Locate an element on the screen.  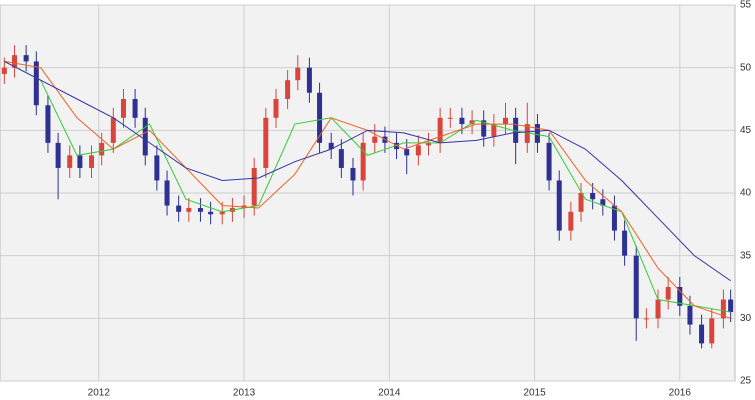
x-tick-label: 2015 is located at coordinates (534, 393).